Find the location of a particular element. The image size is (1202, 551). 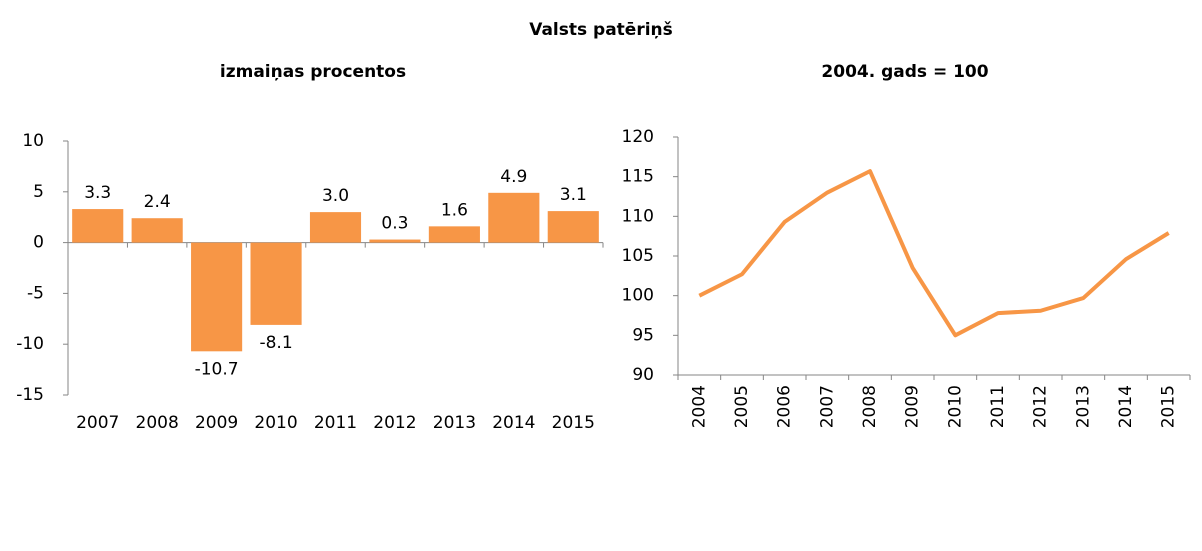

data-label: 3.3 is located at coordinates (97, 193).